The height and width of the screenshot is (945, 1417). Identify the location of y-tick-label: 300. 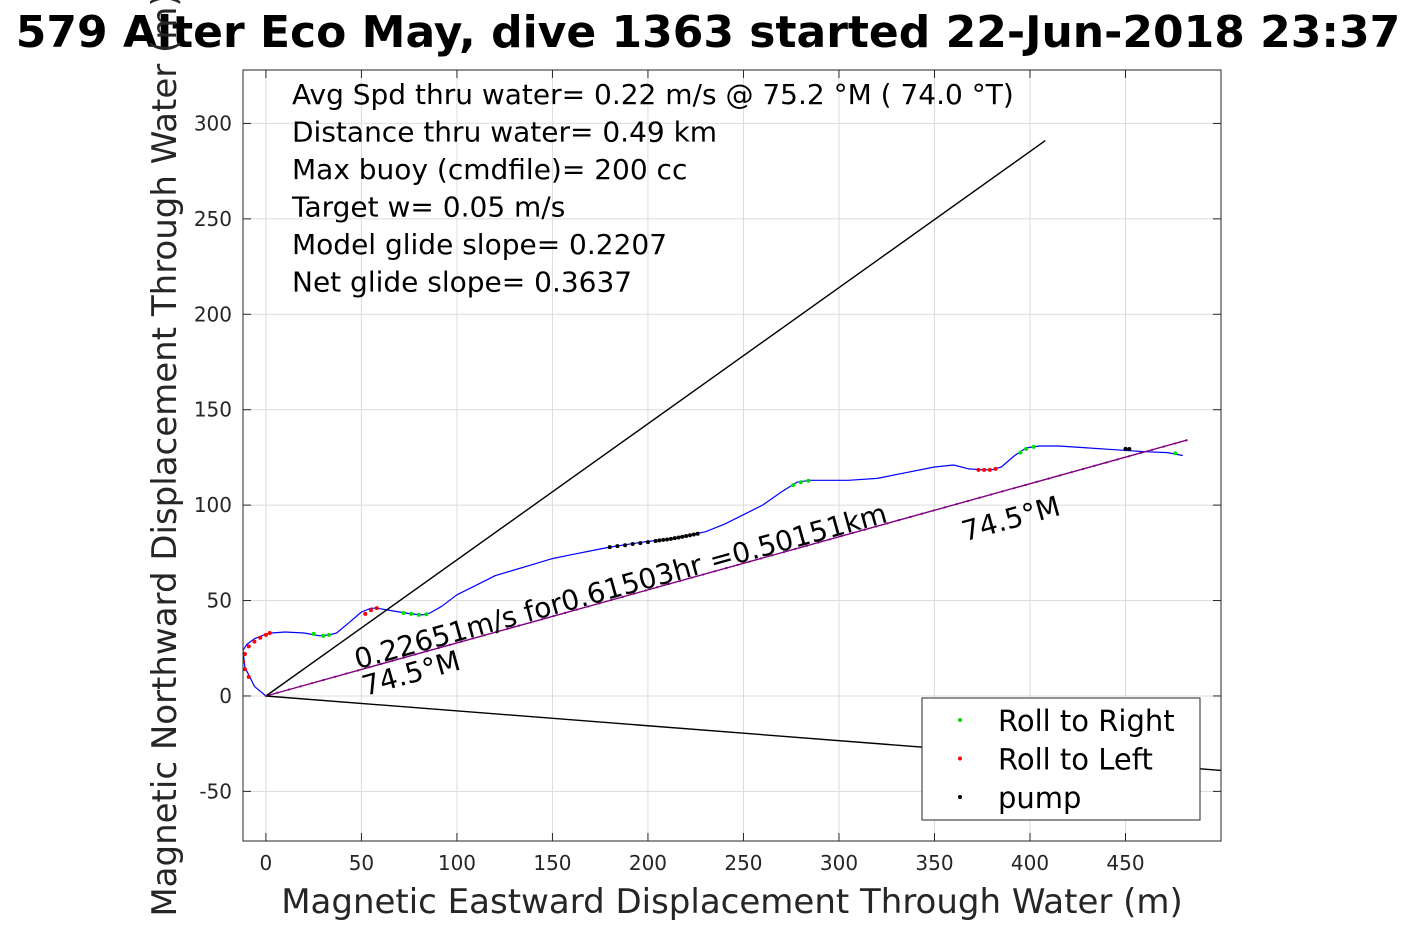
(213, 123).